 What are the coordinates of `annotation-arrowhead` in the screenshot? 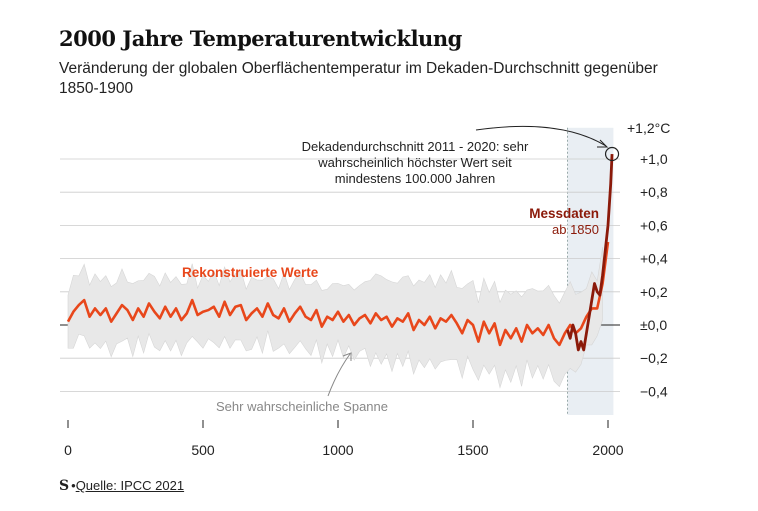 It's located at (603, 143).